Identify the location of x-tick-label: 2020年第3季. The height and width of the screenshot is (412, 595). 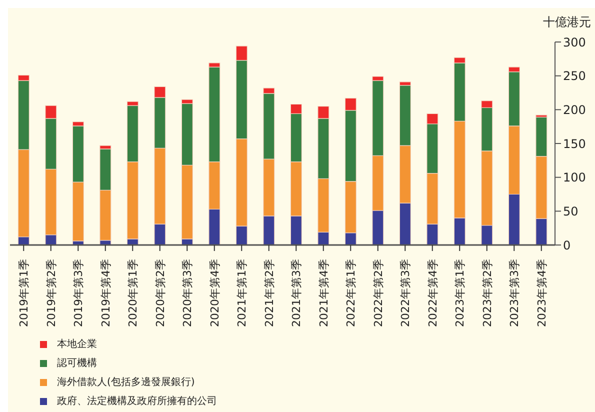
(187, 293).